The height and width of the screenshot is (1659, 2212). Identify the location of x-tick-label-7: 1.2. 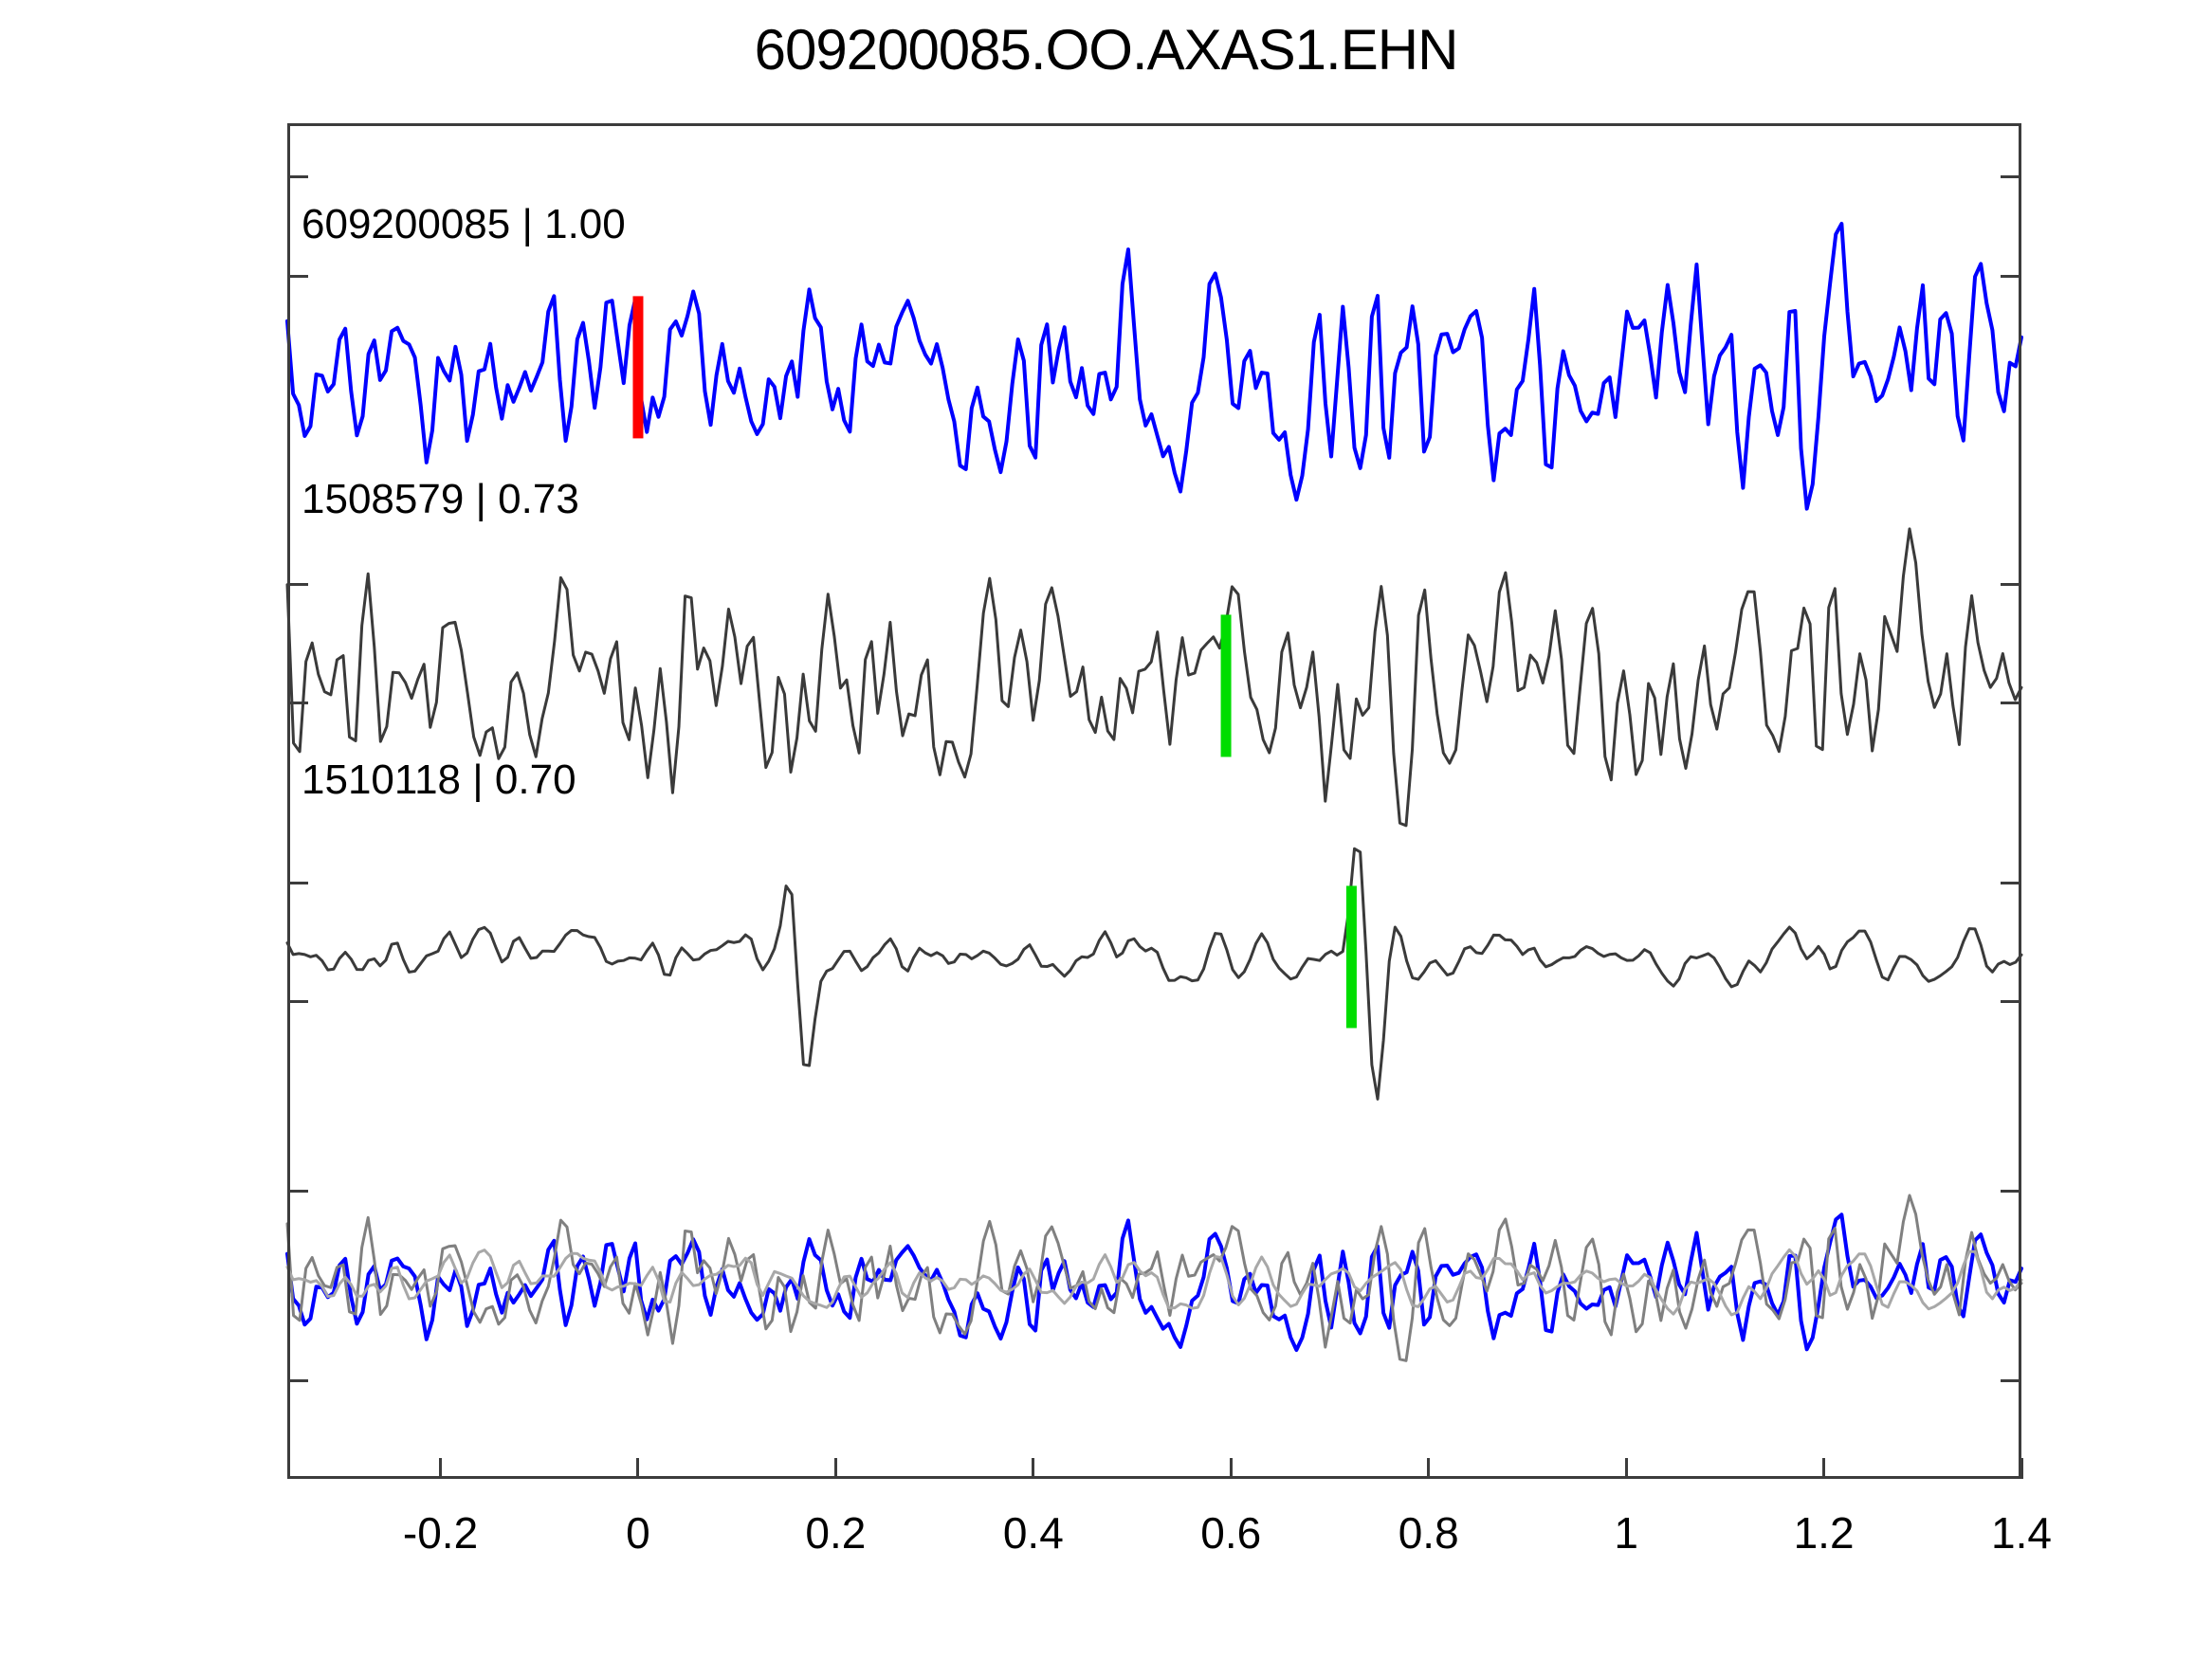
(1824, 1533).